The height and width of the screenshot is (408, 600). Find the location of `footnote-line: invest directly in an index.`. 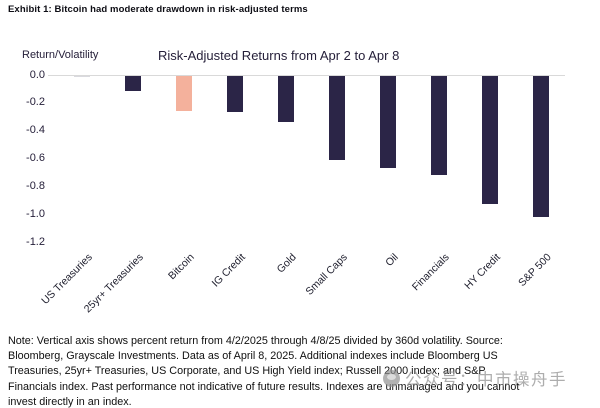

footnote-line: invest directly in an index. is located at coordinates (70, 401).